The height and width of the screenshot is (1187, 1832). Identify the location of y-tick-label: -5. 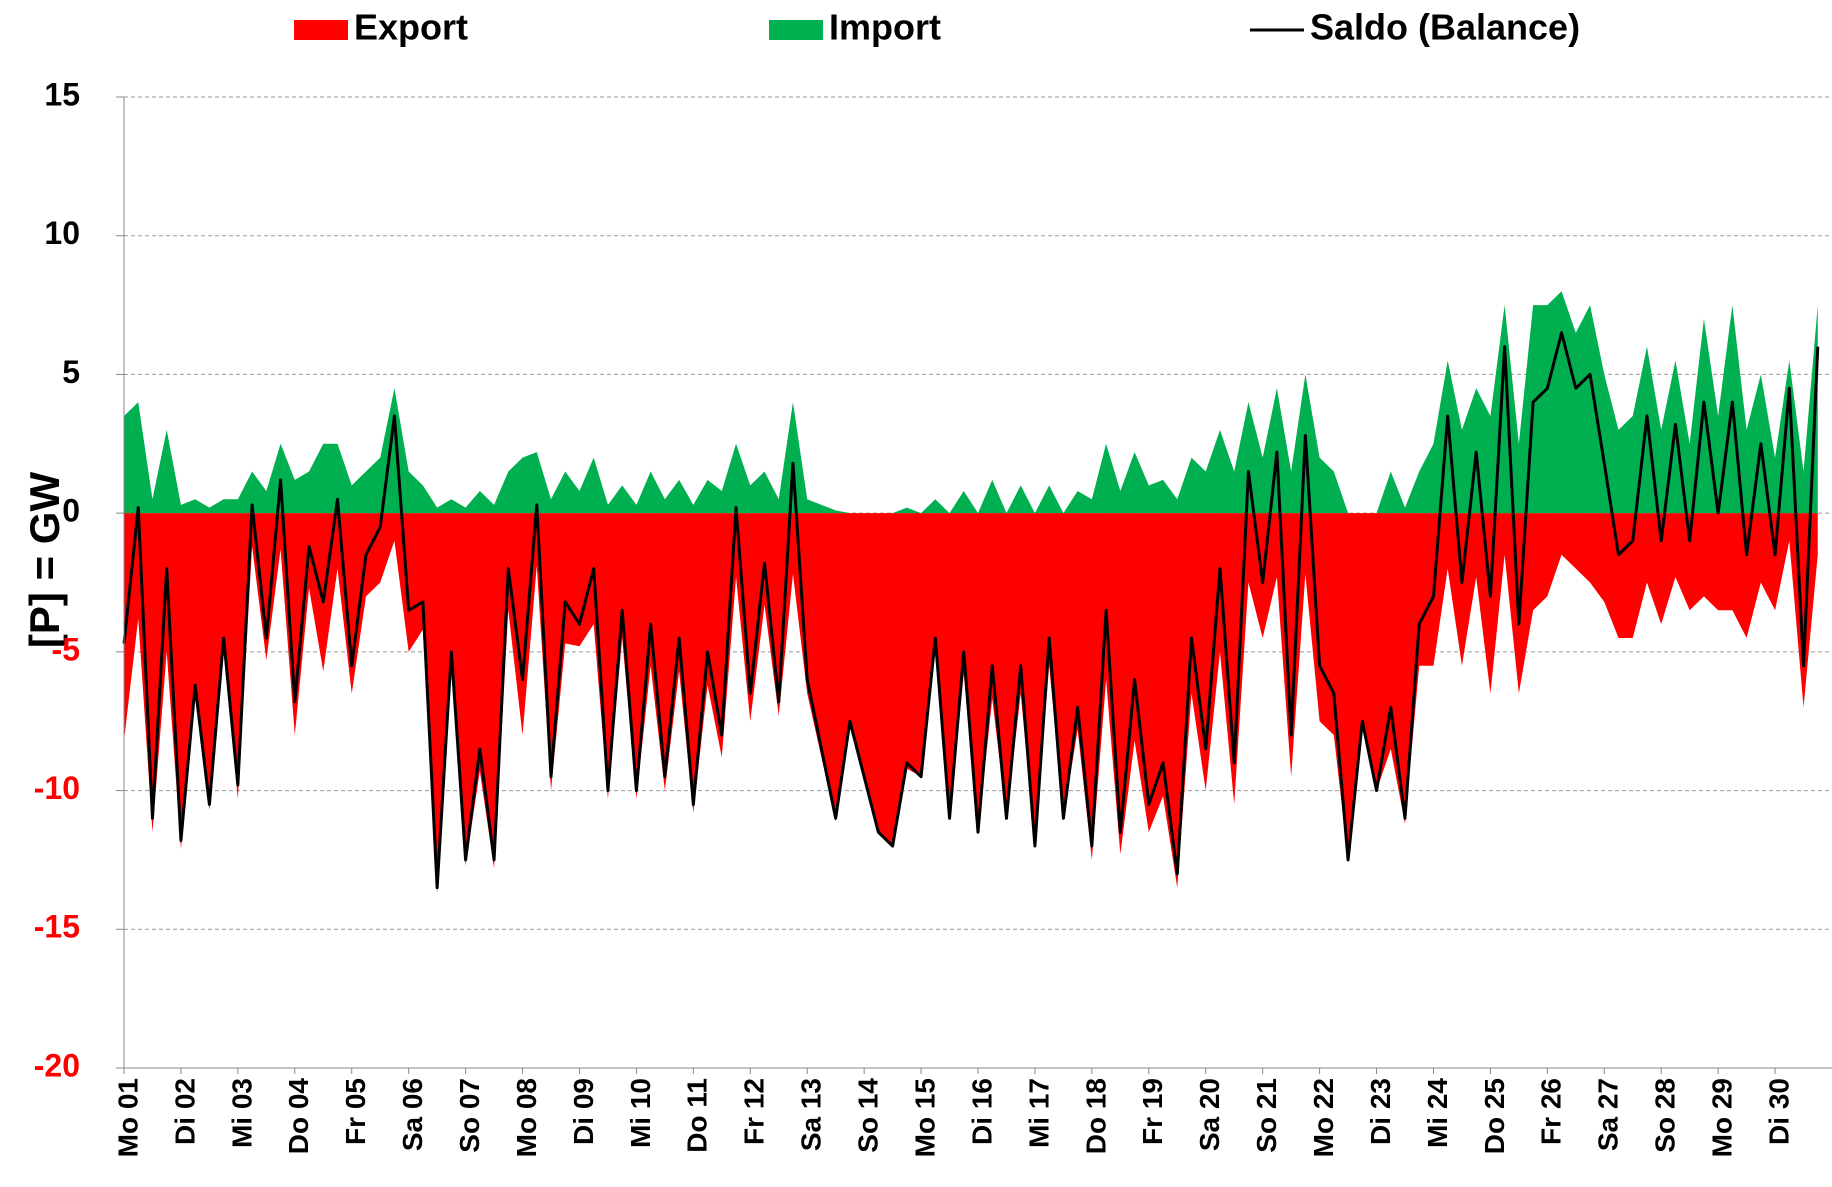
(66, 649).